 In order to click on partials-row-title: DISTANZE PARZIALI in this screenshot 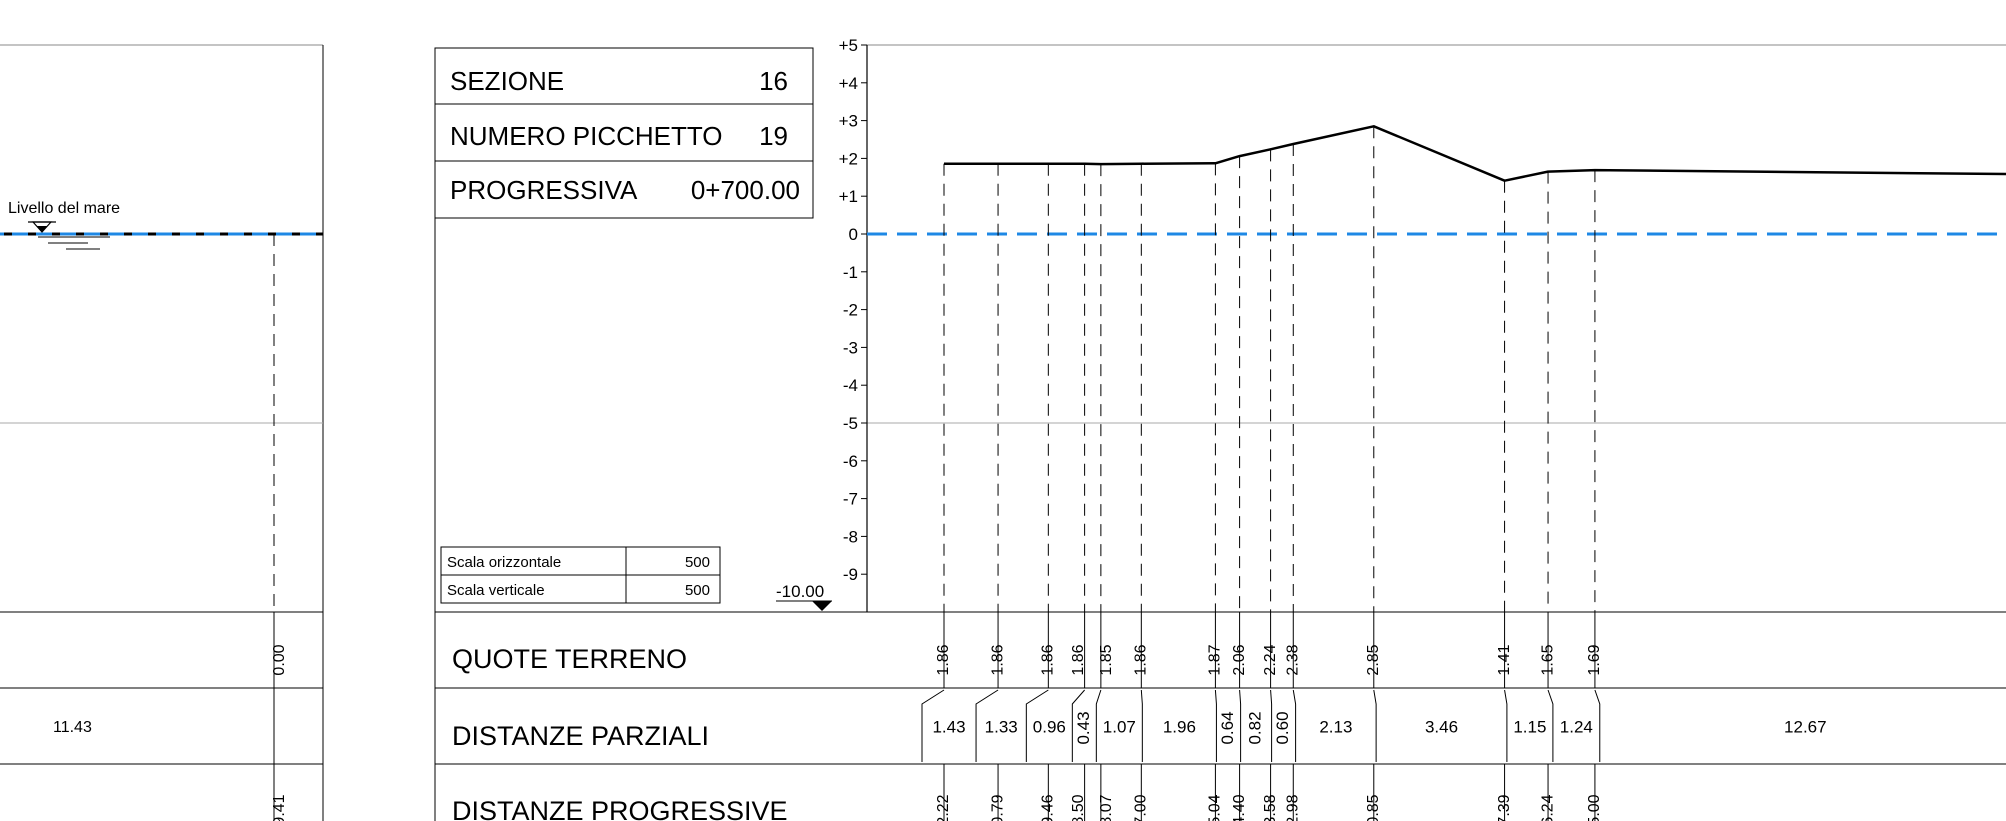, I will do `click(580, 736)`.